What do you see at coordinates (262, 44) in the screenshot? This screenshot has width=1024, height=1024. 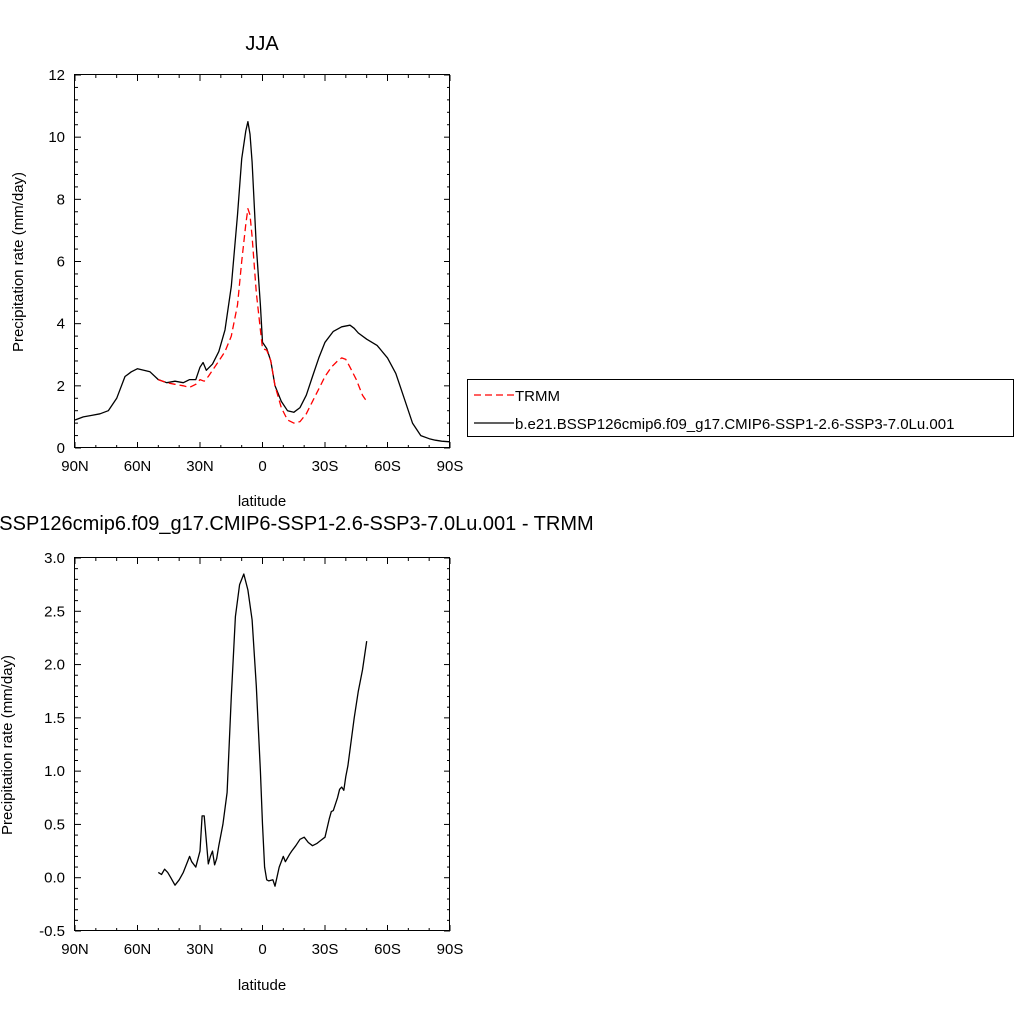 I see `top-chart-title: JJA` at bounding box center [262, 44].